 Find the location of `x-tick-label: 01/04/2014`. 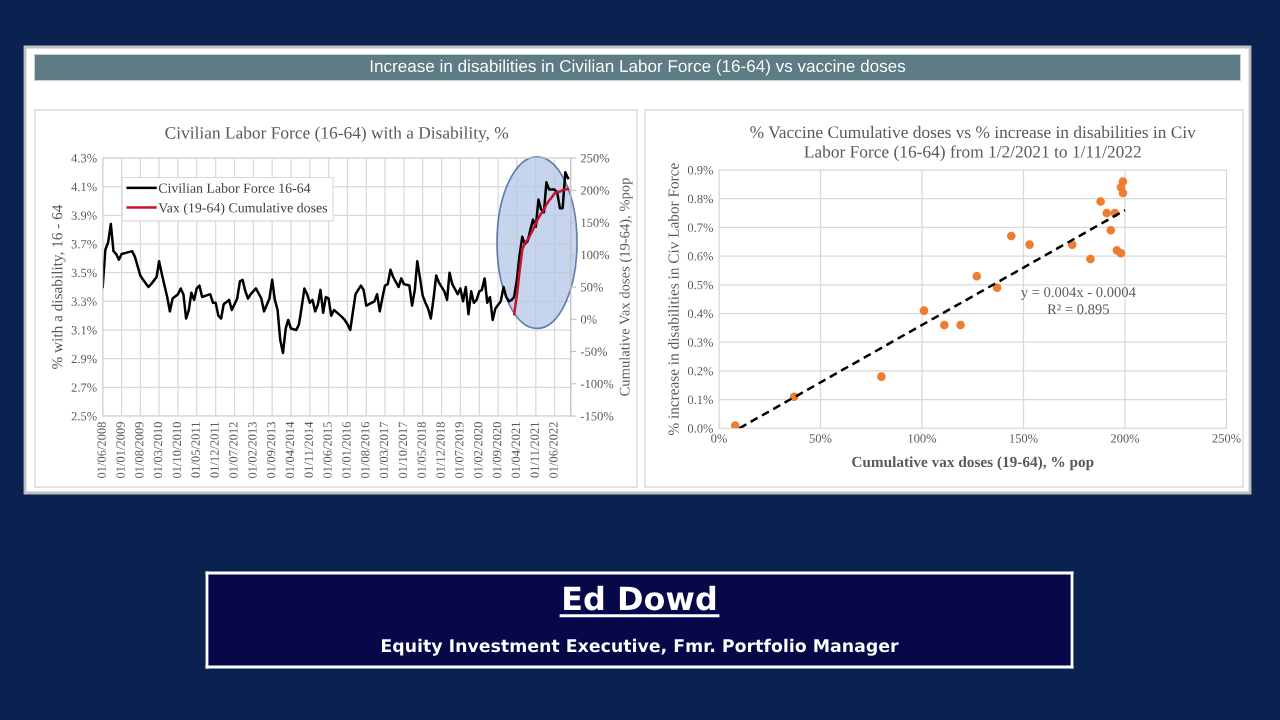

x-tick-label: 01/04/2014 is located at coordinates (290, 450).